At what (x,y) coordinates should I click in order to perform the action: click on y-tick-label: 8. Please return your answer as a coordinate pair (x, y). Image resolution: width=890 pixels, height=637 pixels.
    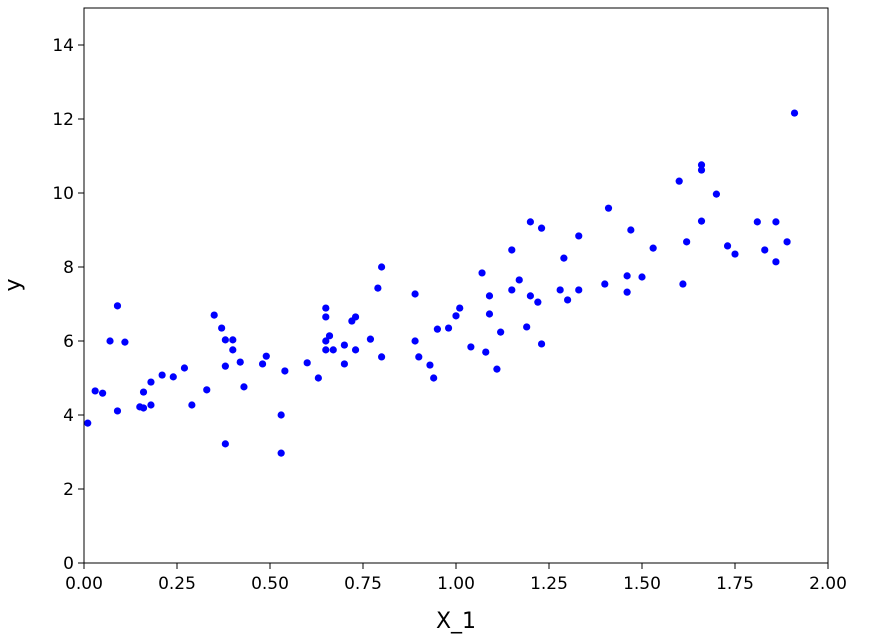
    Looking at the image, I should click on (68, 268).